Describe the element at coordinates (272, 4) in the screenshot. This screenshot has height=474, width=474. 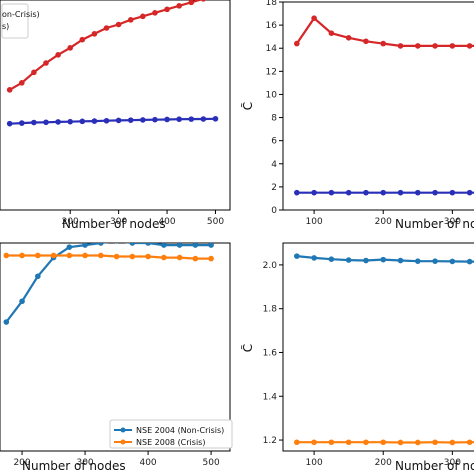
I see `y-tick-label: 18` at that location.